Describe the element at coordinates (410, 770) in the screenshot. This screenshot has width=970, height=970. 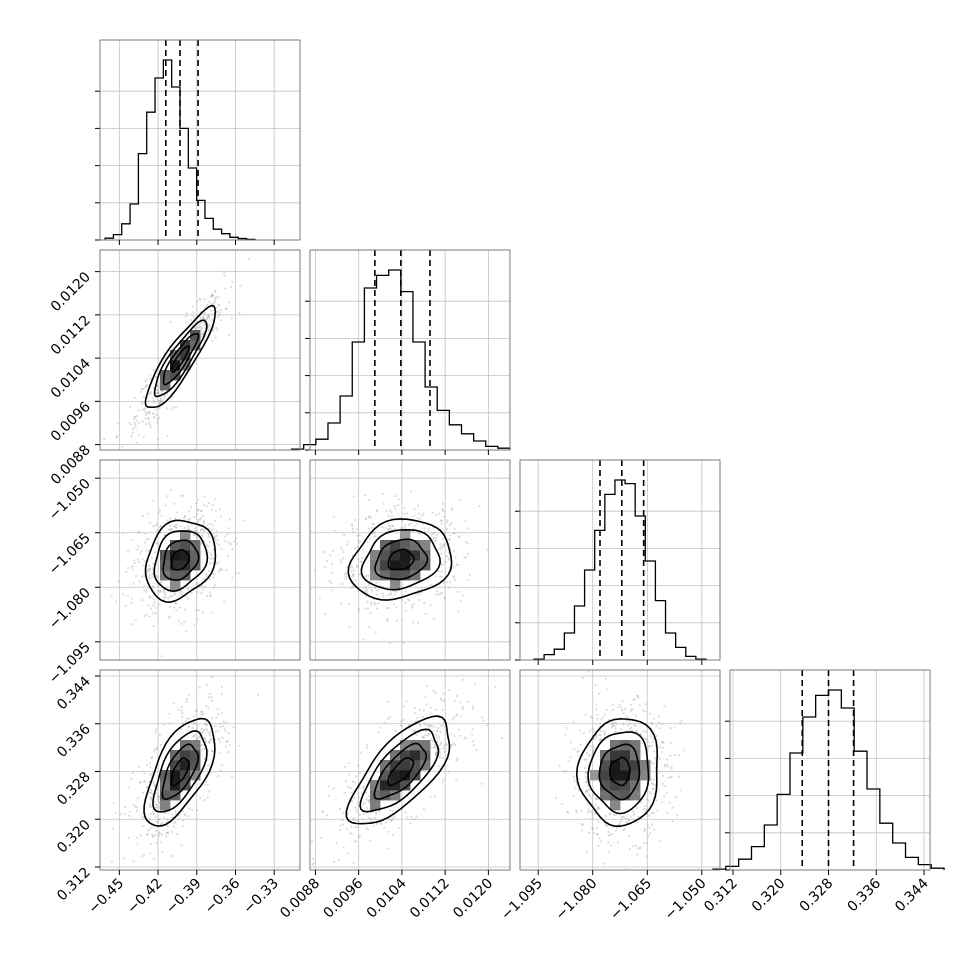
I see `pair-3-1-frame` at that location.